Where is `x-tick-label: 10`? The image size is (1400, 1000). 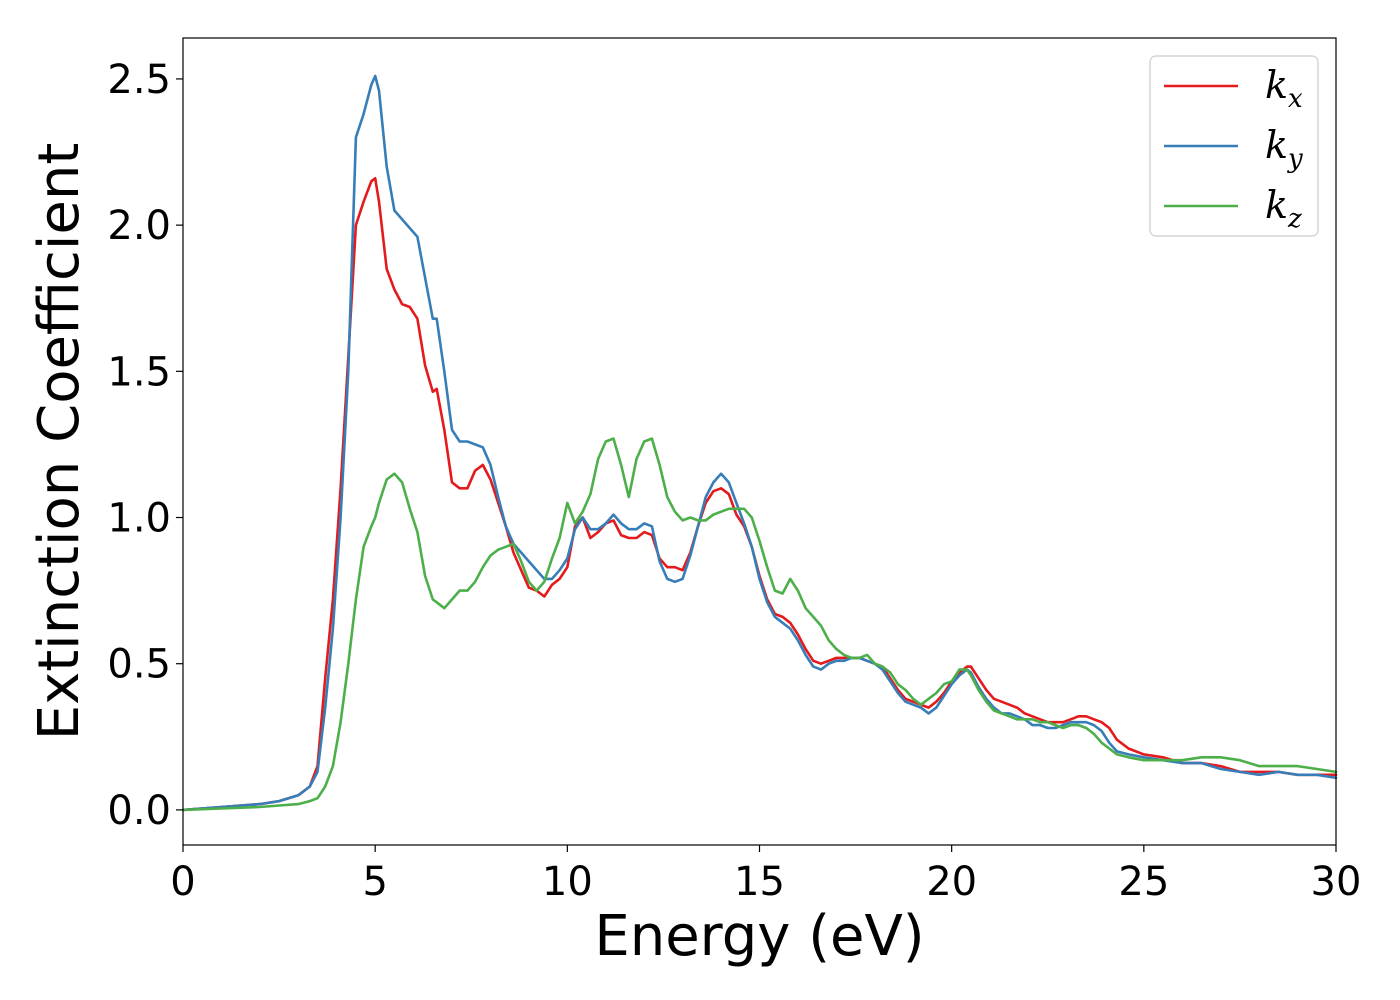 x-tick-label: 10 is located at coordinates (567, 882).